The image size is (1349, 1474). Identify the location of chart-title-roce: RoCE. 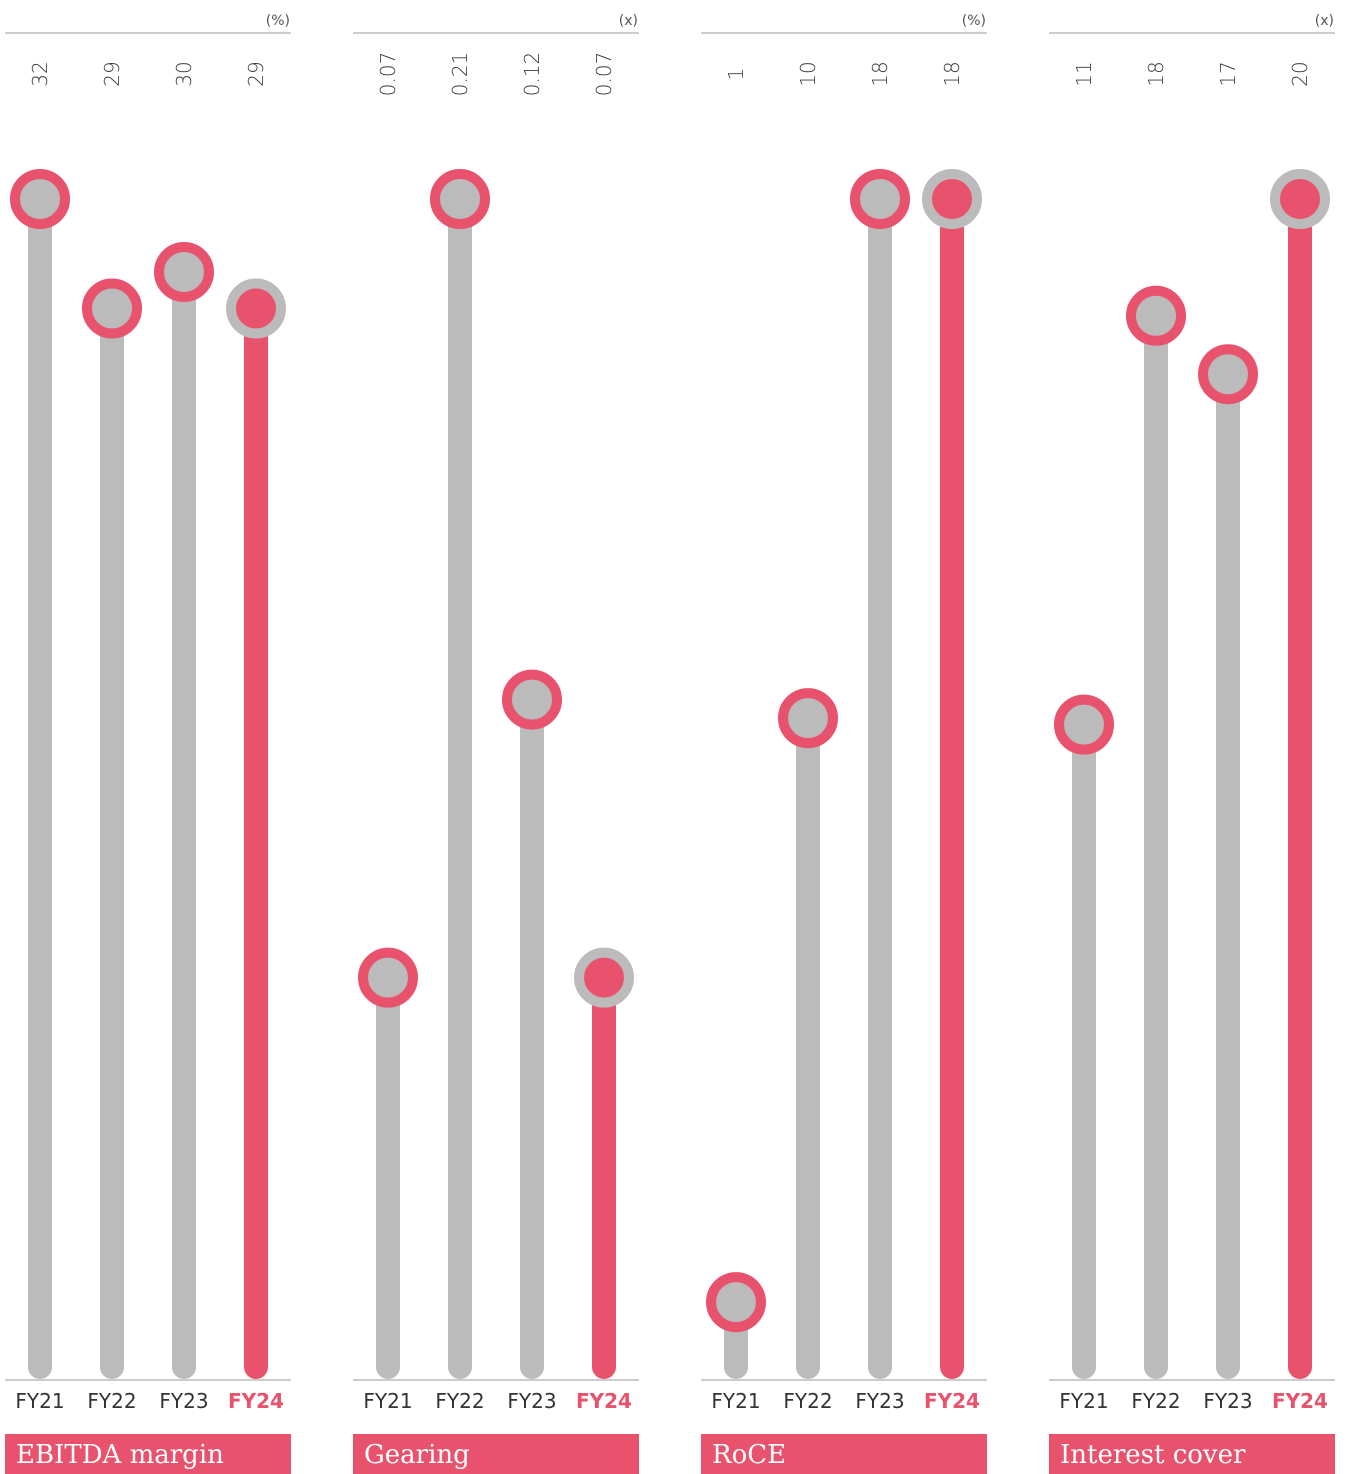
(844, 1454).